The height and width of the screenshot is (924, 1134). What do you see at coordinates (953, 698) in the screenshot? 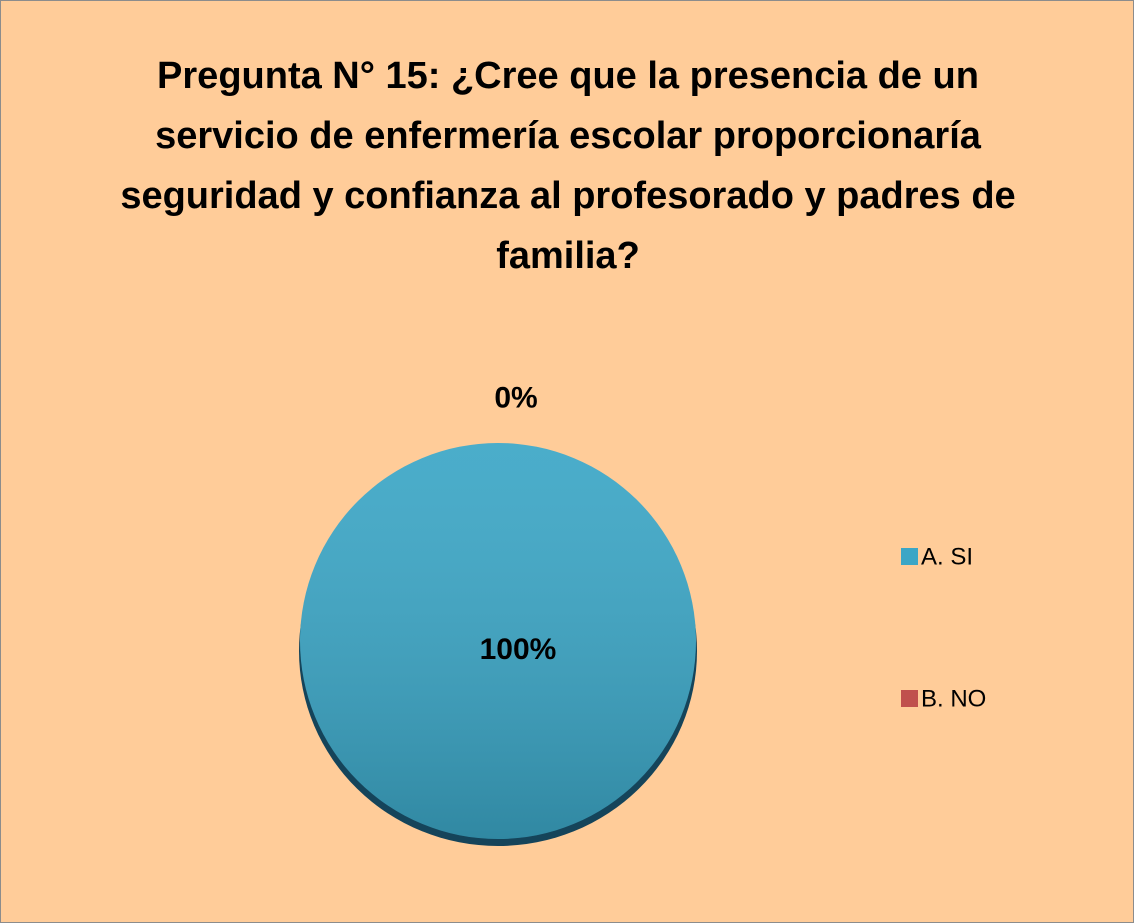
I see `legend-label: B. NO` at bounding box center [953, 698].